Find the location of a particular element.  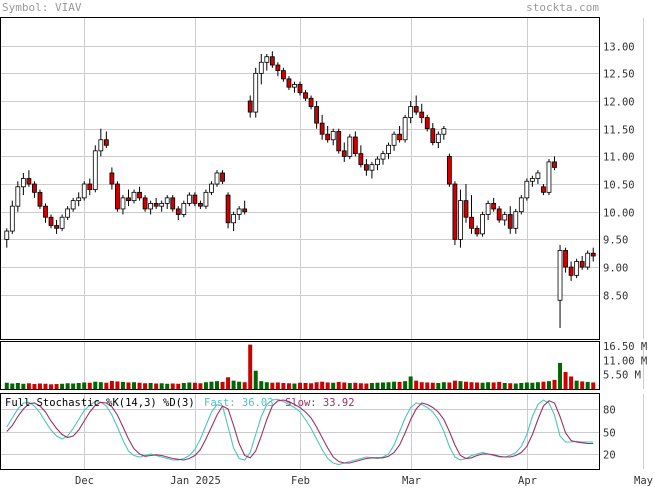

x-tick-label: May is located at coordinates (643, 480).